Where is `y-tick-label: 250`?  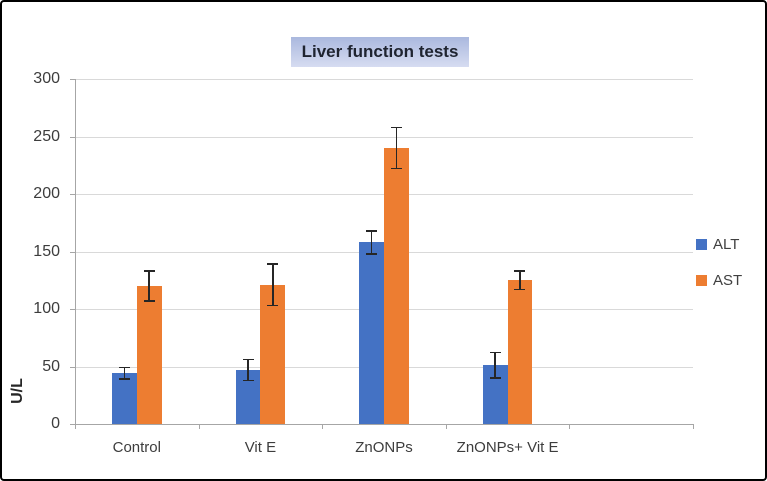 y-tick-label: 250 is located at coordinates (46, 136).